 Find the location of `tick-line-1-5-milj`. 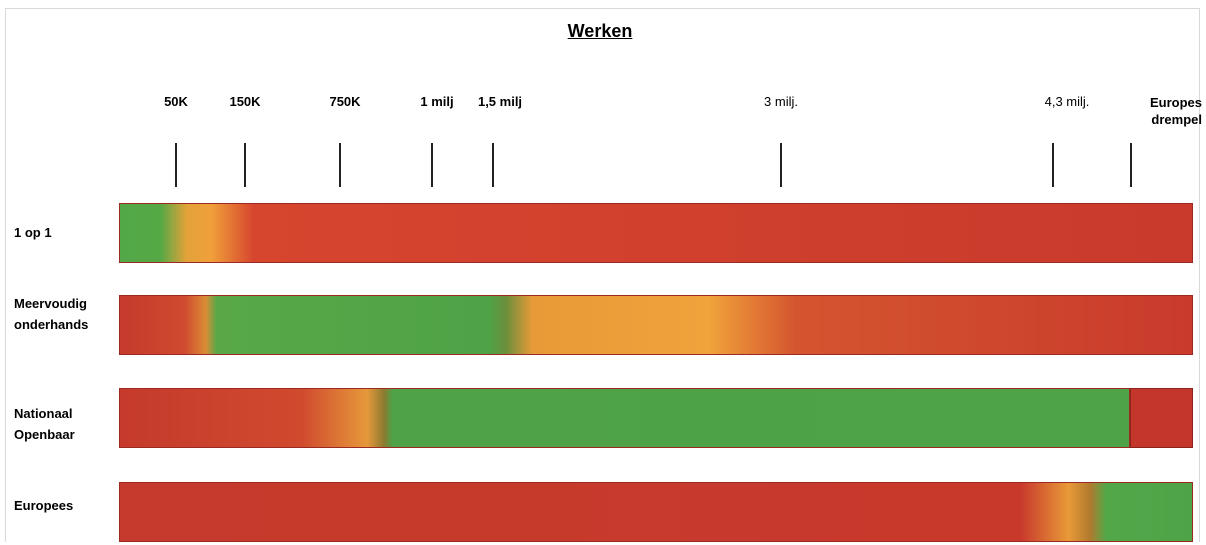

tick-line-1-5-milj is located at coordinates (493, 165).